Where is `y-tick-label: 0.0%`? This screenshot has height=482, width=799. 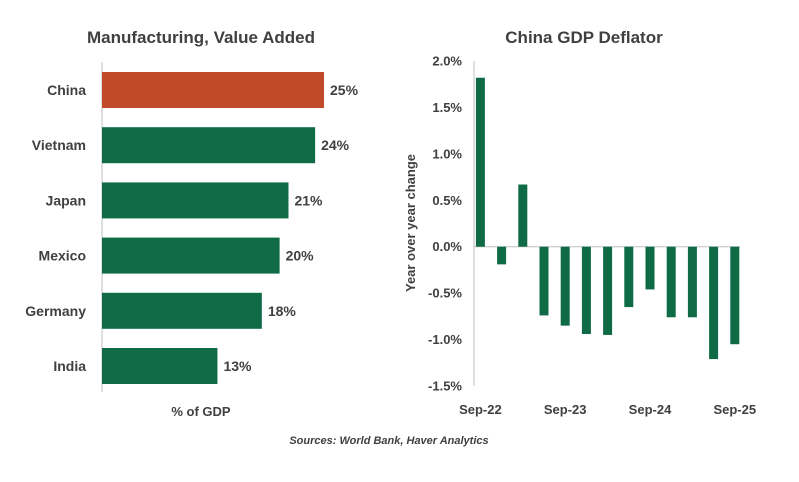
y-tick-label: 0.0% is located at coordinates (447, 246).